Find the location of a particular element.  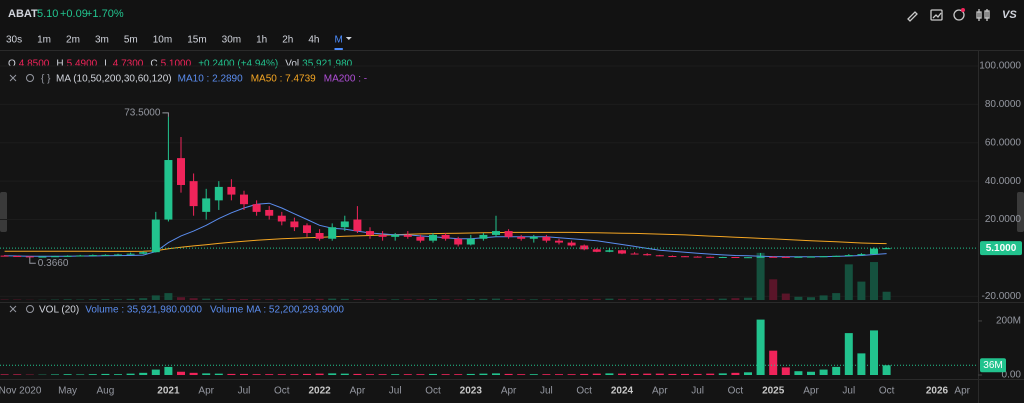

right-handle is located at coordinates (1020, 212).